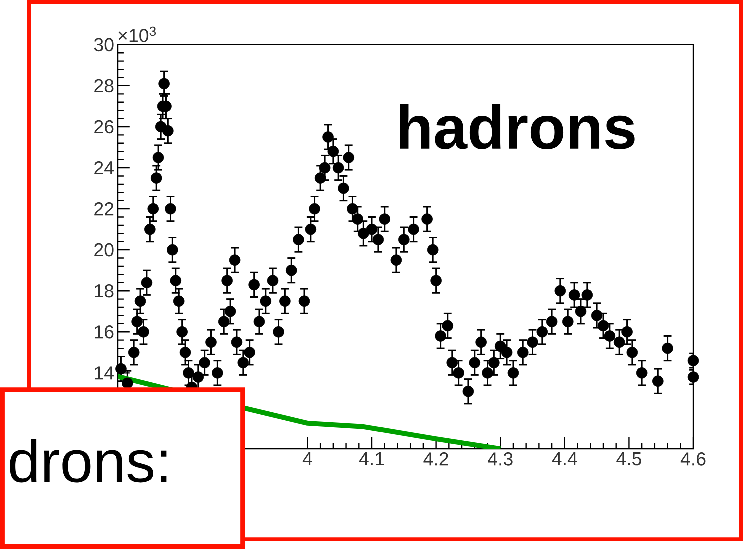 The image size is (743, 549). Describe the element at coordinates (104, 332) in the screenshot. I see `y-tick-label: 16` at that location.